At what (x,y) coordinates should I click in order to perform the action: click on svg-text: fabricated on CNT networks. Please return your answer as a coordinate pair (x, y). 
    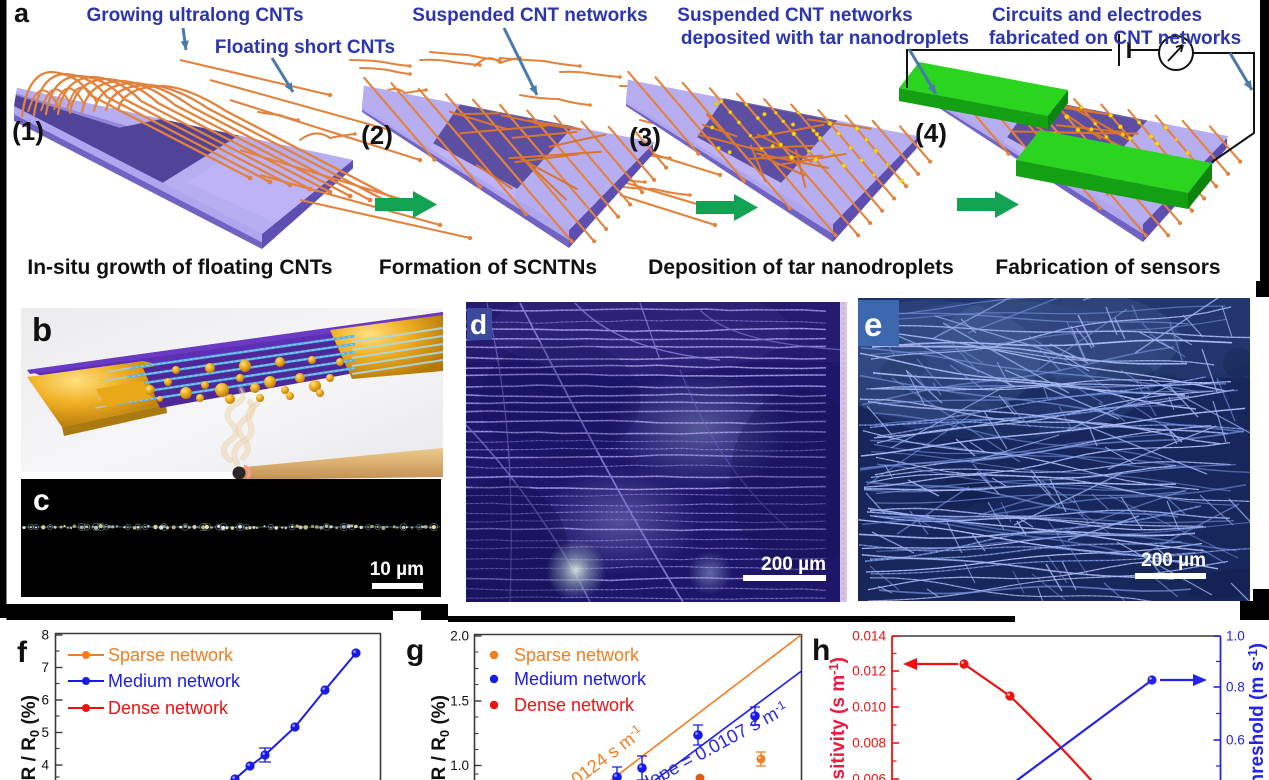
    Looking at the image, I should click on (1115, 38).